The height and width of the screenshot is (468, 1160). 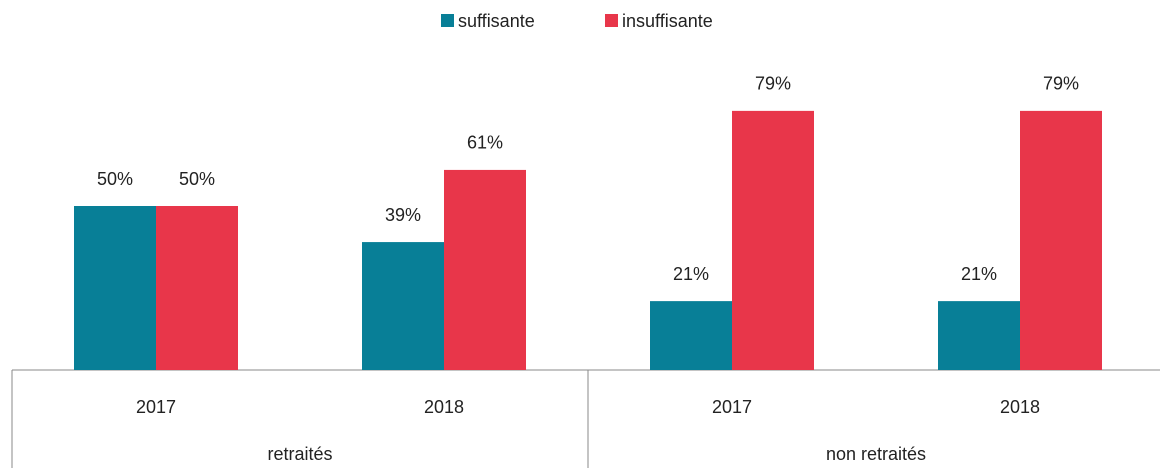 What do you see at coordinates (485, 143) in the screenshot?
I see `data-label: 61%` at bounding box center [485, 143].